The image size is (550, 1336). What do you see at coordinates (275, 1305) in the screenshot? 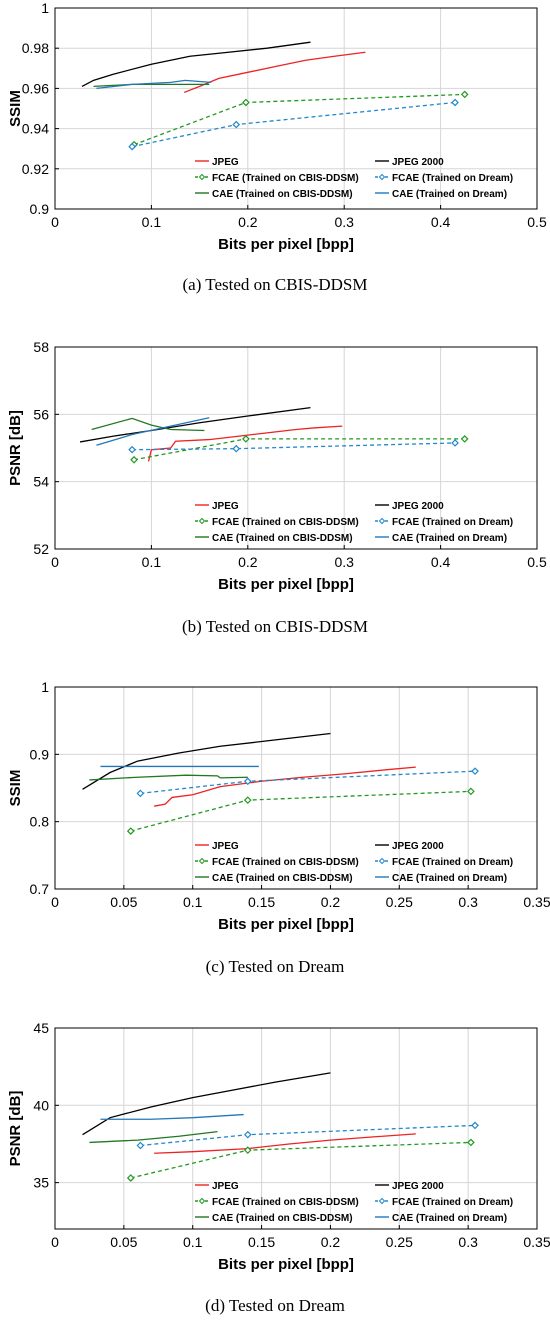
I see `figure-caption: (d) Tested on Dream` at bounding box center [275, 1305].